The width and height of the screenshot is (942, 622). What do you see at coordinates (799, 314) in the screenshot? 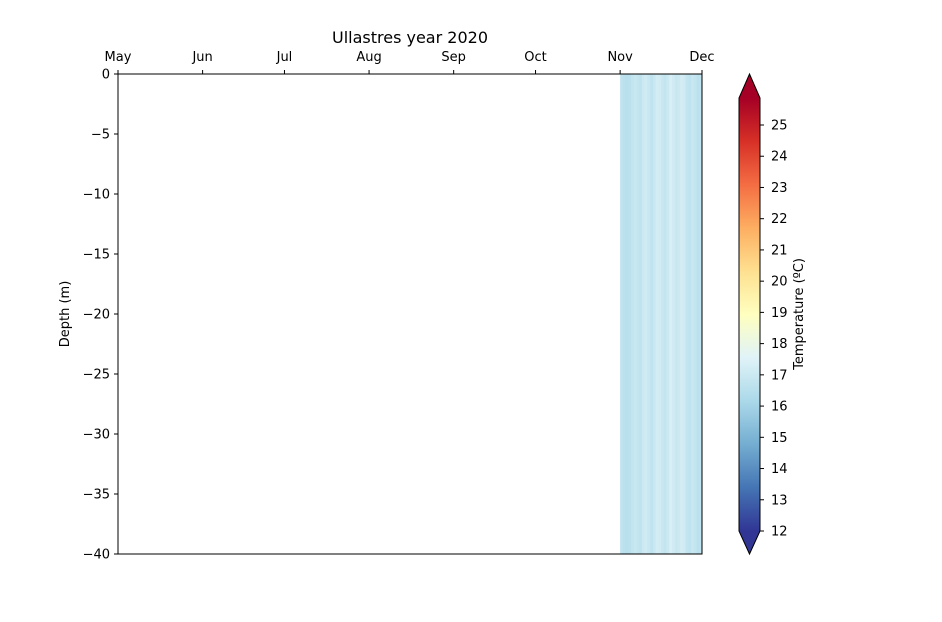
I see `colorbar-label: Temperature (ºC)` at bounding box center [799, 314].